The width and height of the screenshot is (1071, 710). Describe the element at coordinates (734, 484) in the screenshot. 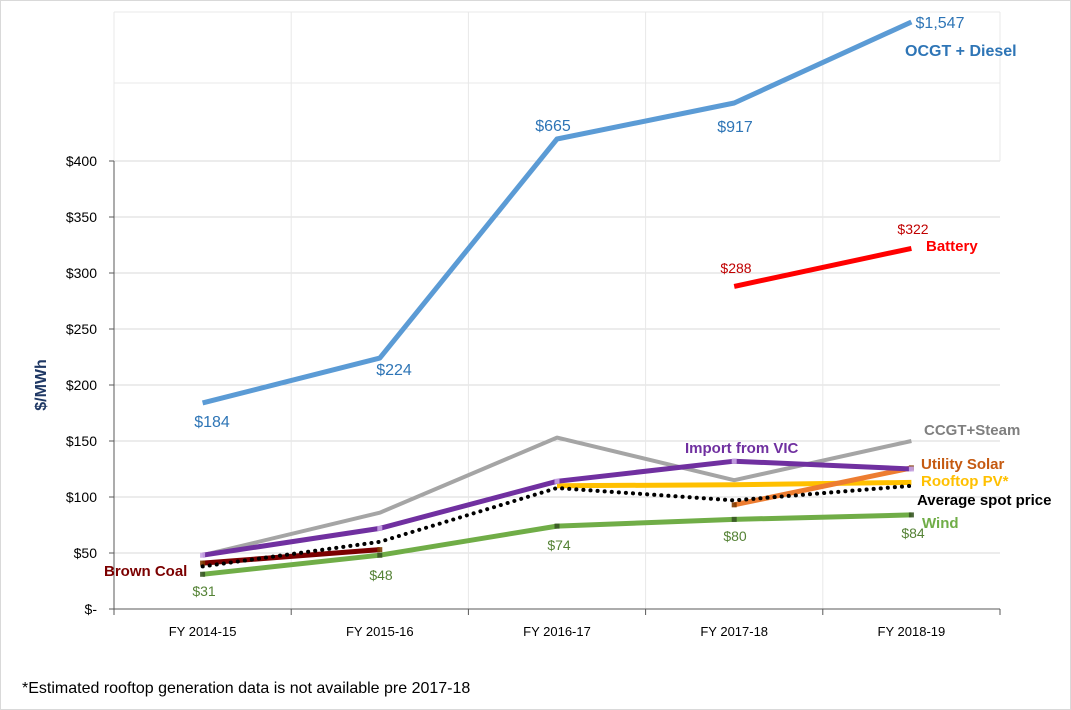

I see `series-line-rooftop-pv` at that location.